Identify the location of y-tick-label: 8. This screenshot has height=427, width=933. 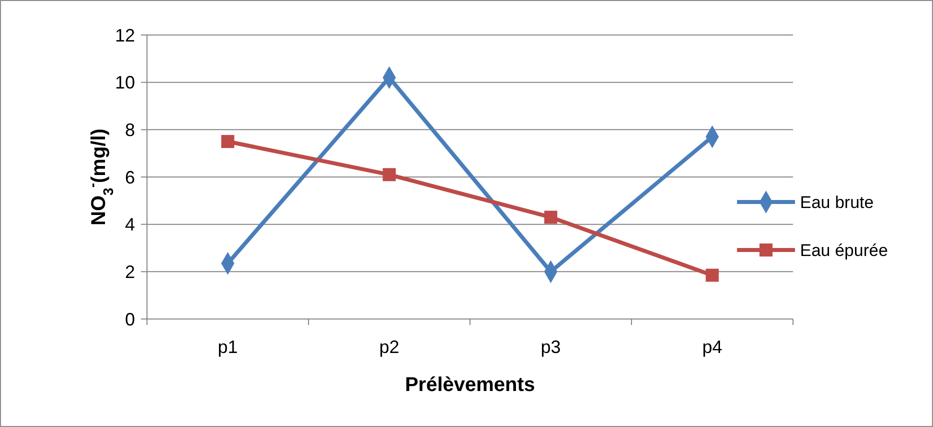
(129, 130).